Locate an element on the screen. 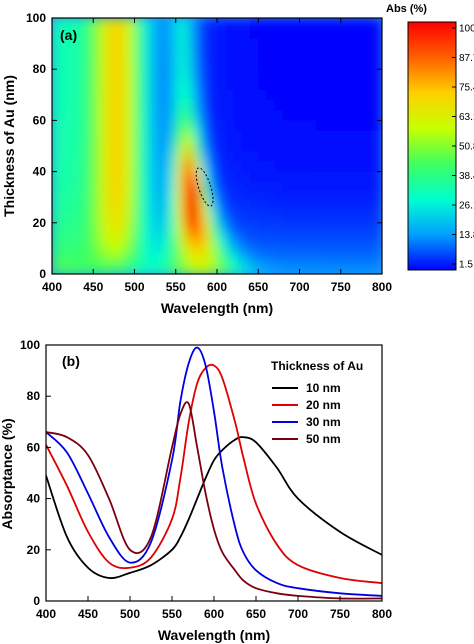  heatmap-x-tick-label: 600 is located at coordinates (217, 287).